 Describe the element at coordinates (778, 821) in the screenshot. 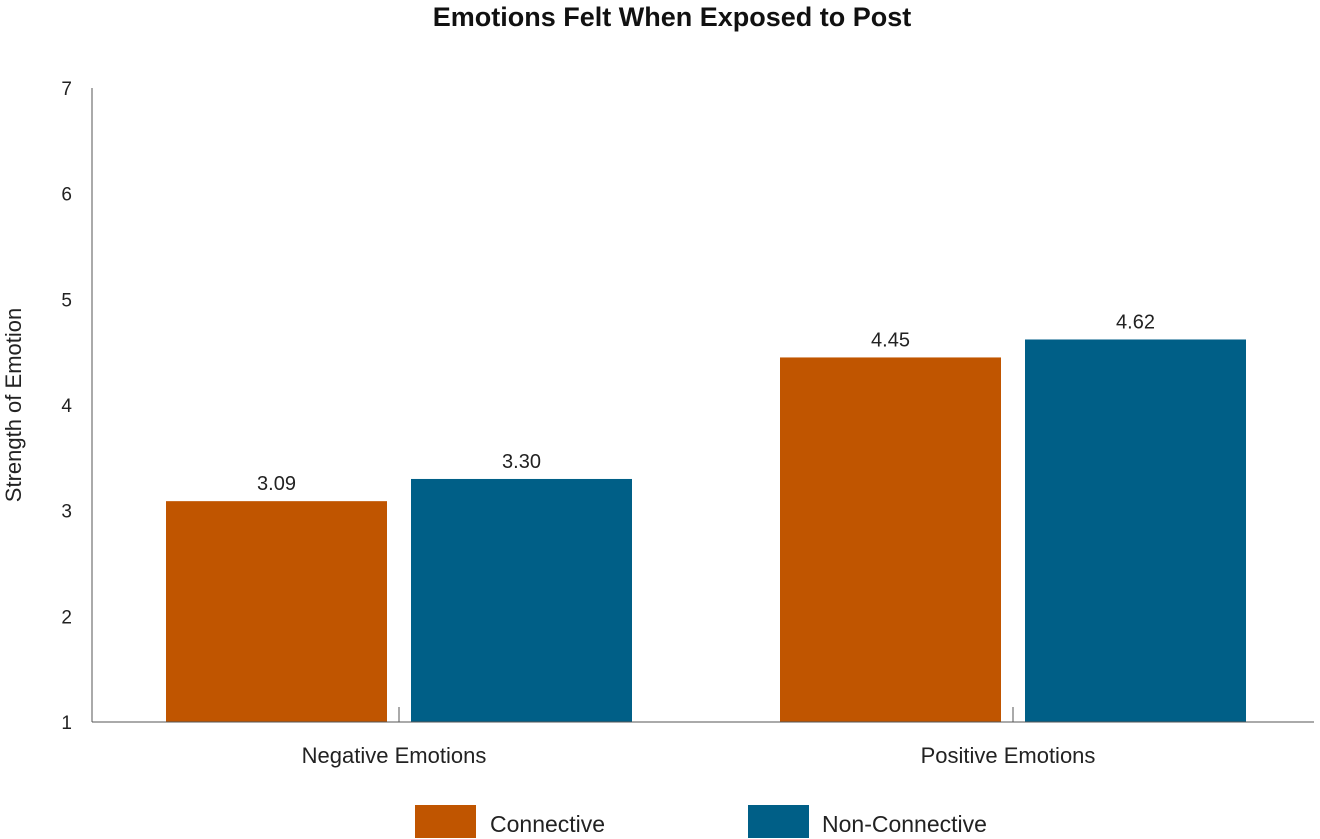

I see `legend-swatch-non-connective` at that location.